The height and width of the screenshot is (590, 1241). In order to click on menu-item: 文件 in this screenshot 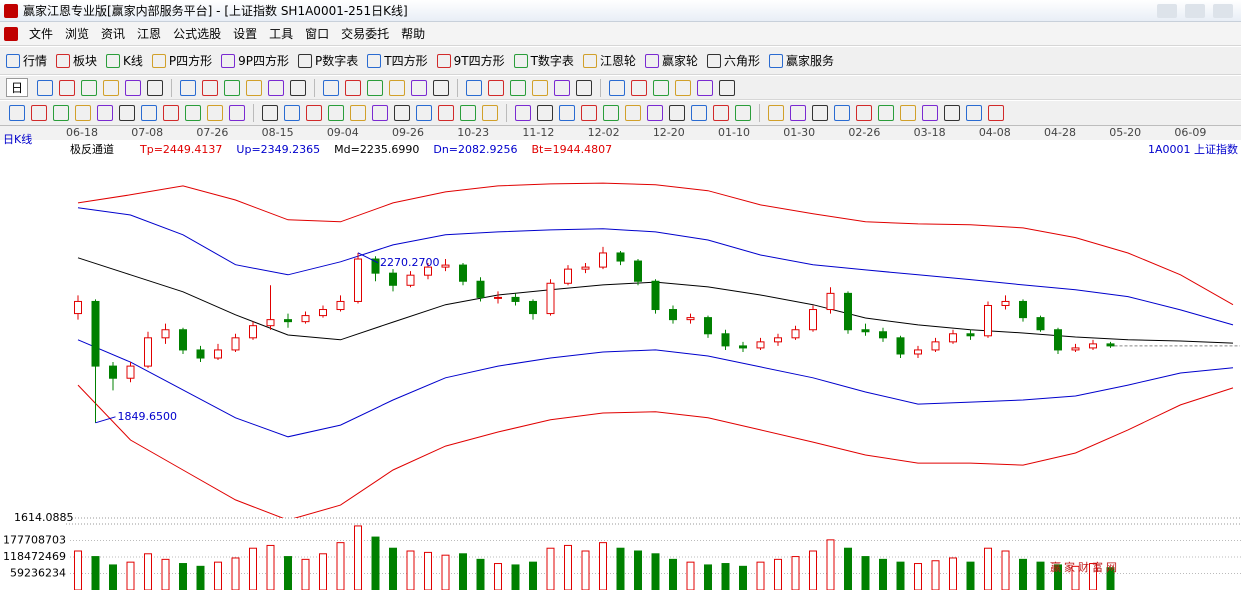, I will do `click(41, 34)`.